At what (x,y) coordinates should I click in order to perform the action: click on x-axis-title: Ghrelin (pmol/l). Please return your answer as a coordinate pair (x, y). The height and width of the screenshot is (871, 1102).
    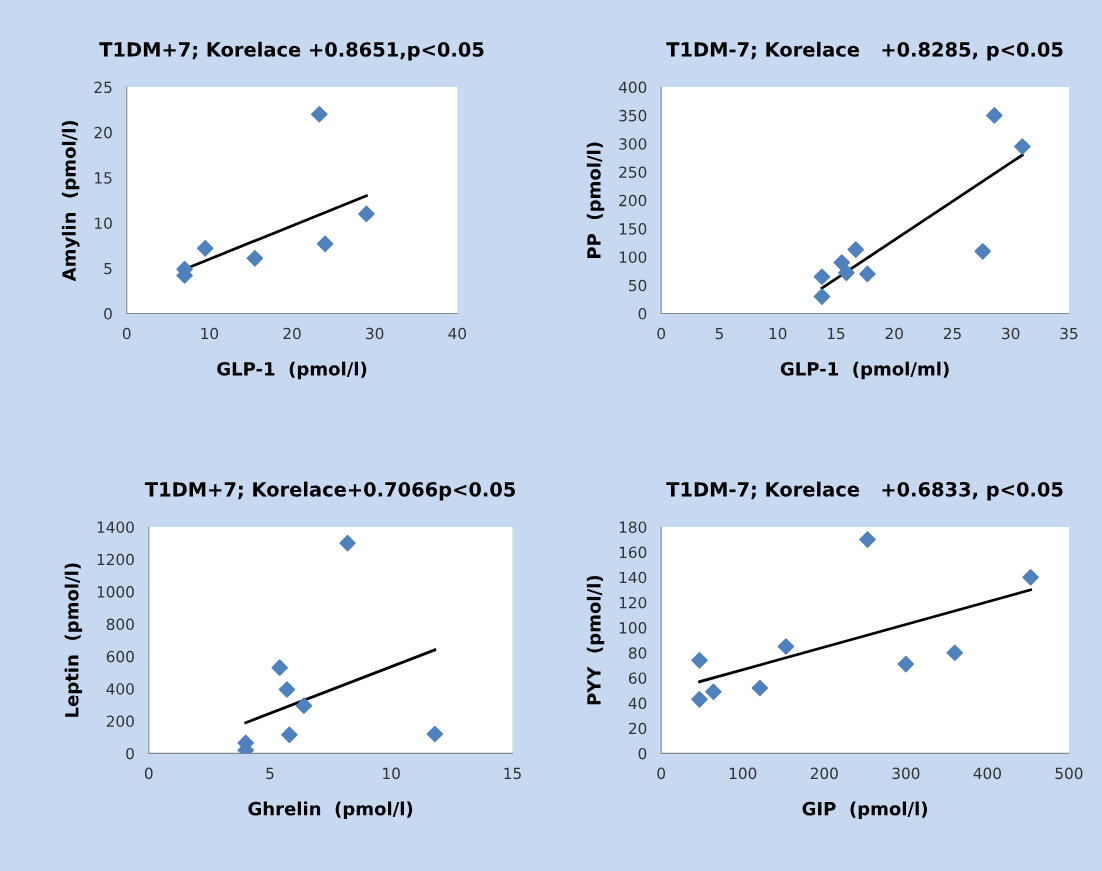
    Looking at the image, I should click on (330, 810).